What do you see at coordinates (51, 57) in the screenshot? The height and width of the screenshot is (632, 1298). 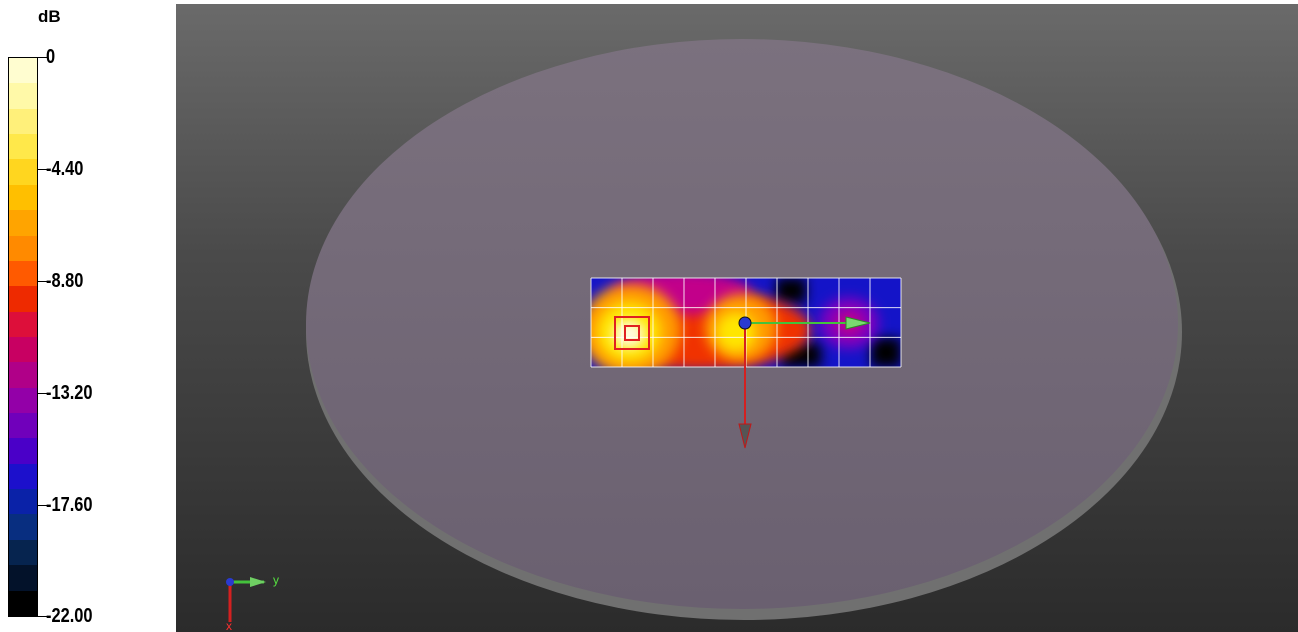 I see `legend-label-0: 0` at bounding box center [51, 57].